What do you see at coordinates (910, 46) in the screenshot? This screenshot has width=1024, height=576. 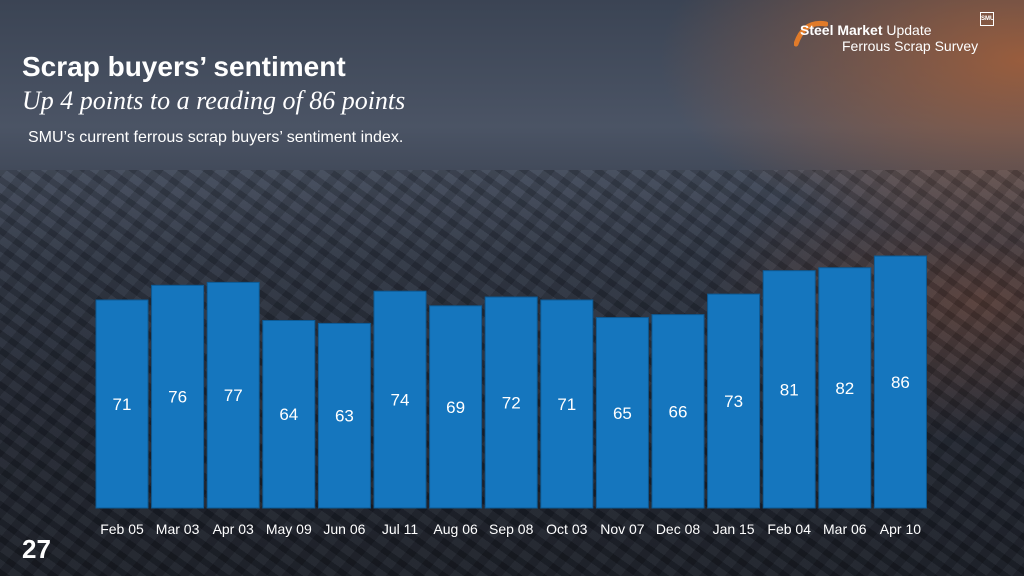 I see `logo-survey-text: Ferrous Scrap Survey` at bounding box center [910, 46].